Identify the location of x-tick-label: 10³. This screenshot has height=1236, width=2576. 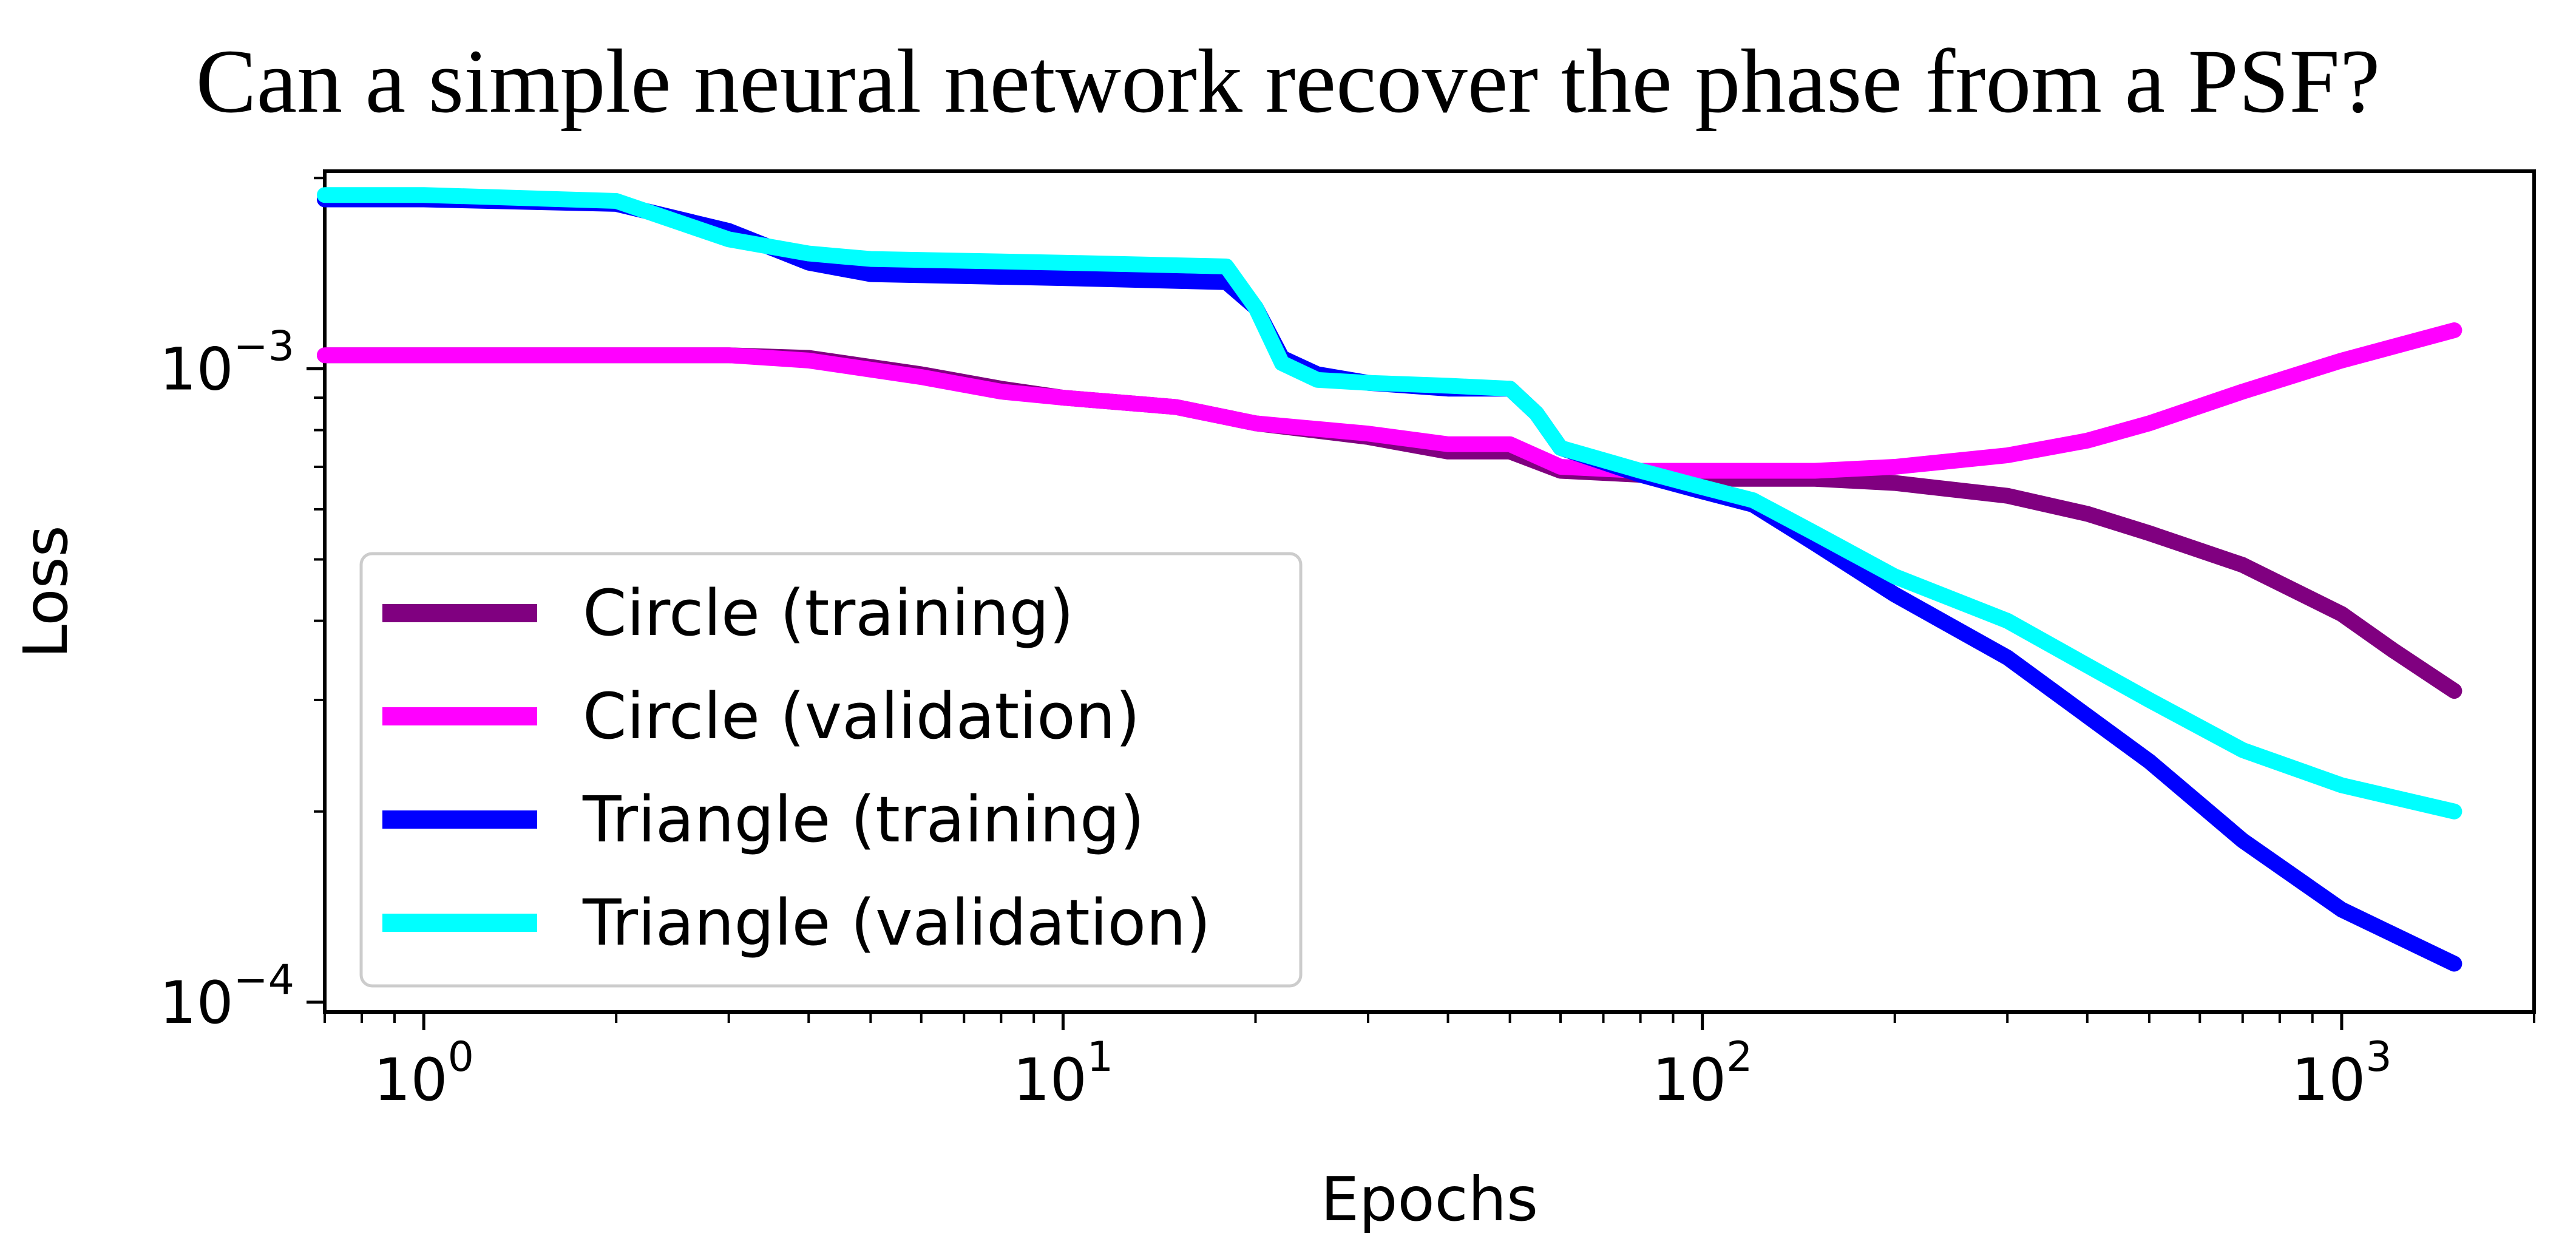
(2341, 1073).